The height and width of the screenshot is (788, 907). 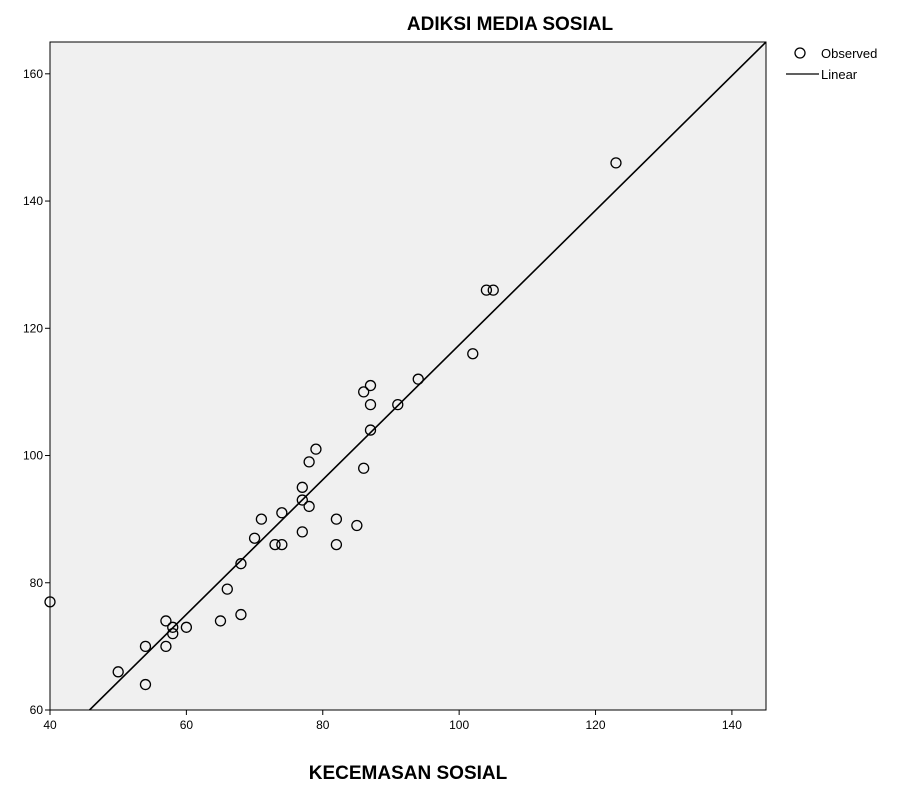 I want to click on y-tick-label: 120, so click(x=33, y=328).